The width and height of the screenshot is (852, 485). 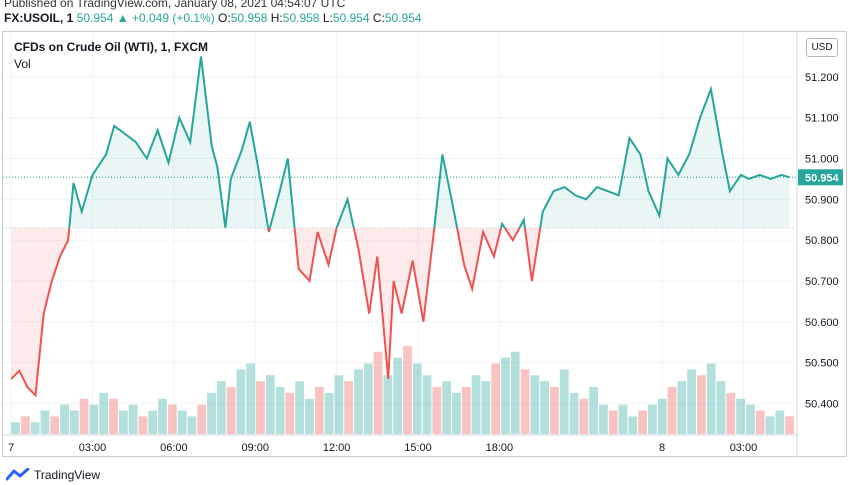 I want to click on last-price-badge, so click(x=820, y=177).